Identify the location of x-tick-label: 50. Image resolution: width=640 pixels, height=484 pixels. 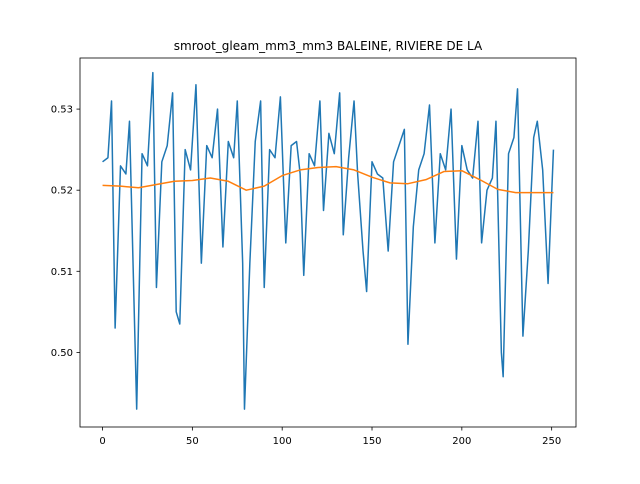
(192, 441).